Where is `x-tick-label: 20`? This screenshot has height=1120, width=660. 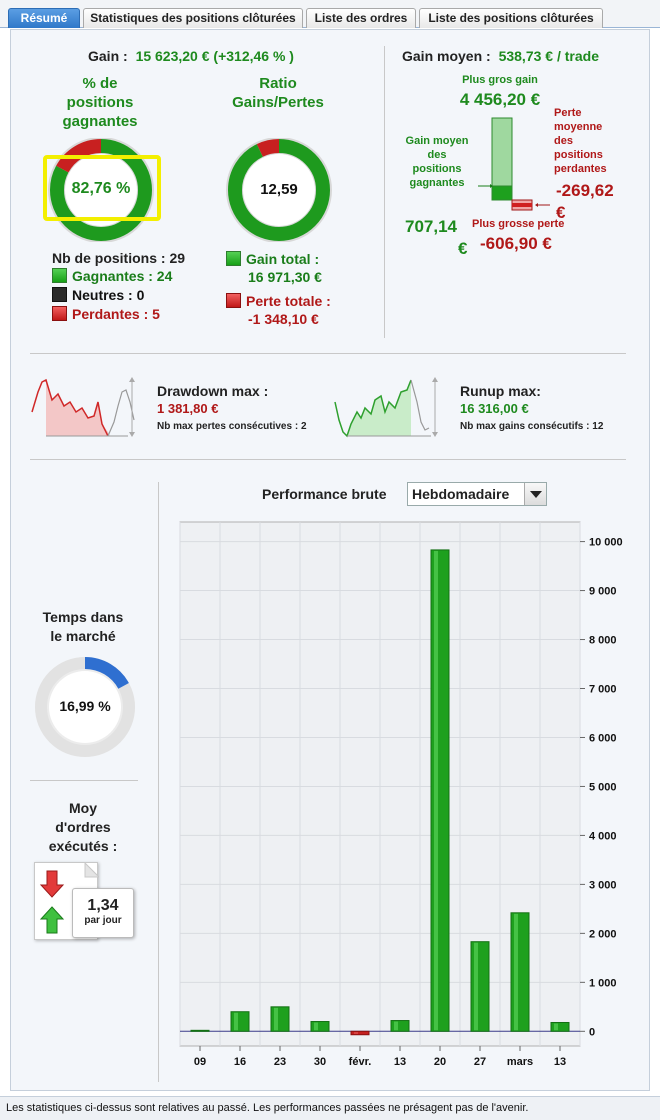 x-tick-label: 20 is located at coordinates (440, 1062).